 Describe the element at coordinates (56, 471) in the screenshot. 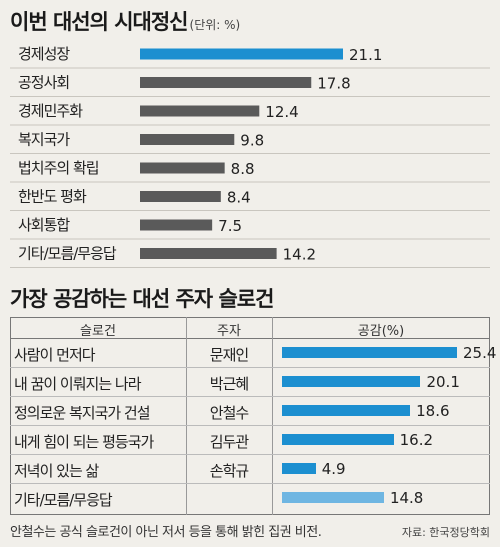

I see `slogan-text: 저녁이 있는 삶` at that location.